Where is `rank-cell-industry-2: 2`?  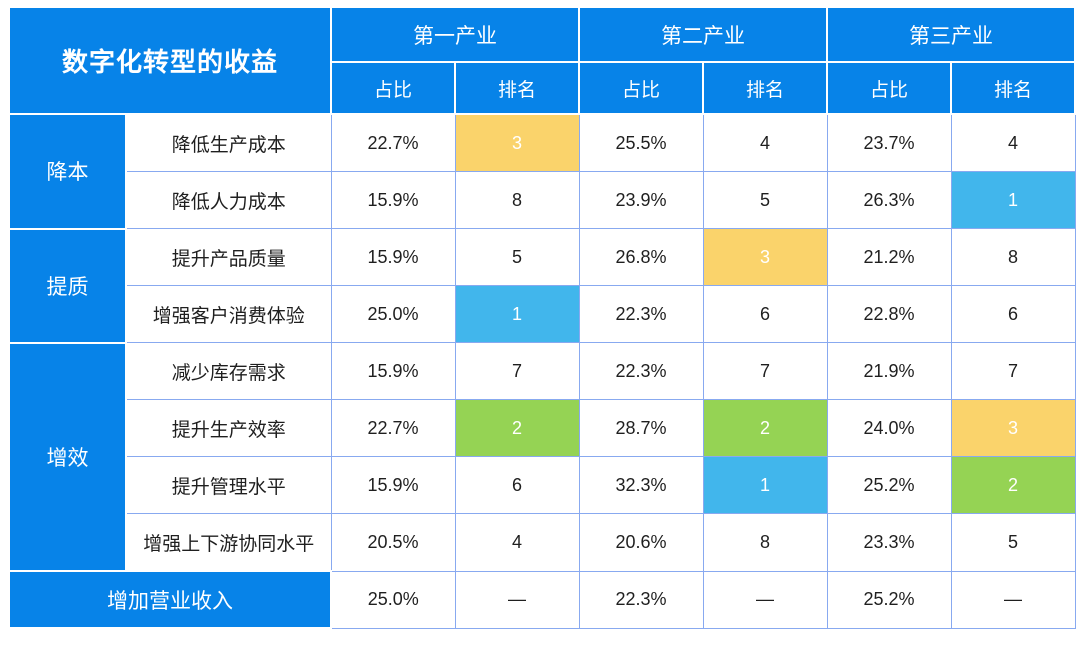 rank-cell-industry-2: 2 is located at coordinates (765, 428).